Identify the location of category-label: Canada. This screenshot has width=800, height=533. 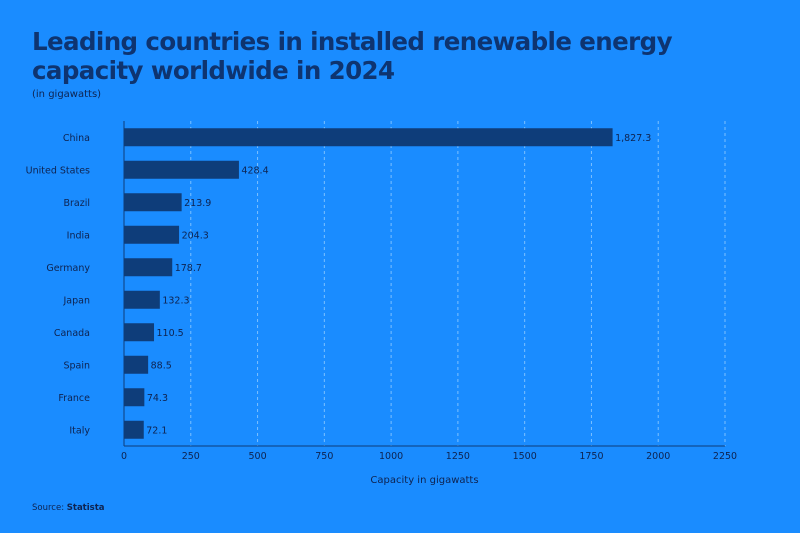
(72, 333).